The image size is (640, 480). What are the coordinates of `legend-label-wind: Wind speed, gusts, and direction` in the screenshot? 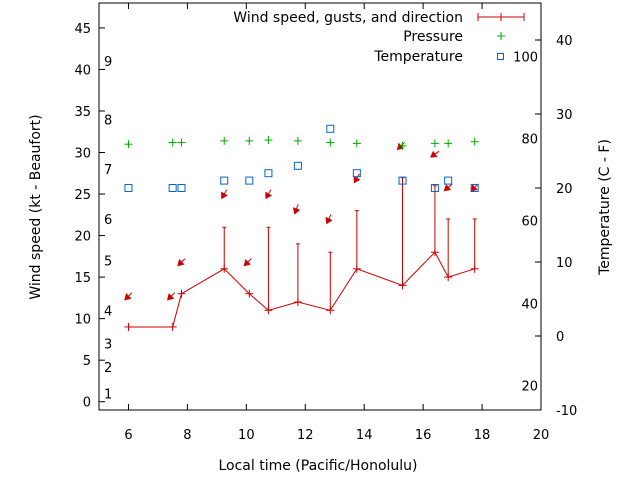 It's located at (348, 18).